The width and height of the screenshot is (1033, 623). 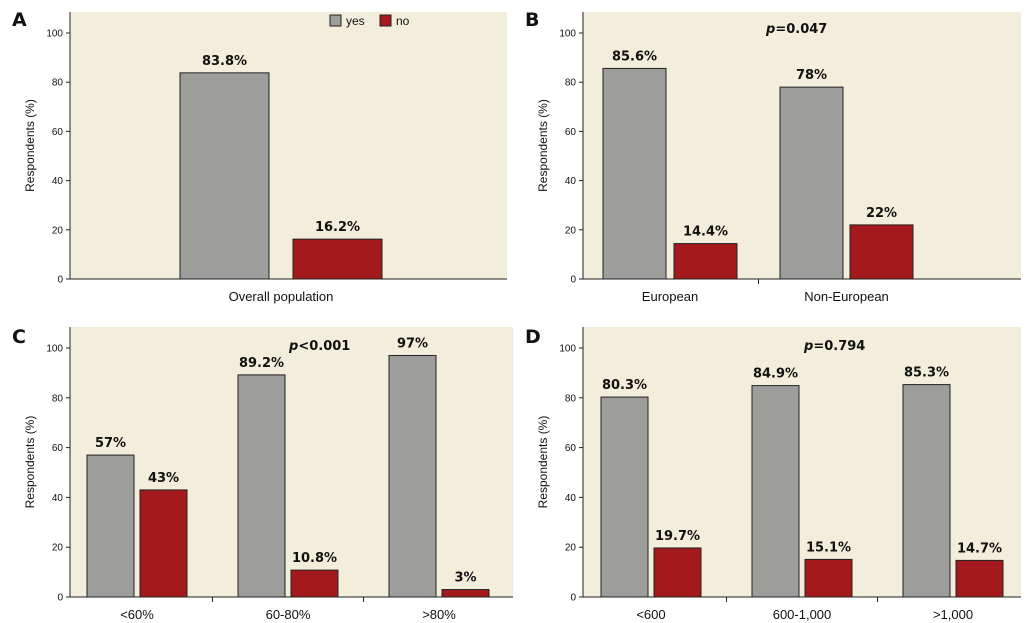 I want to click on x-category-label: >80%, so click(x=439, y=614).